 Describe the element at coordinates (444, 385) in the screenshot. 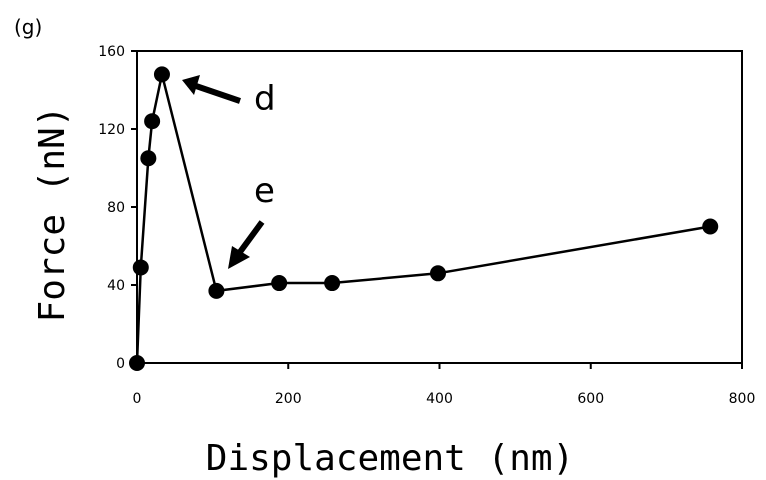

I see `x-axis: 0 200 400 600 800` at that location.